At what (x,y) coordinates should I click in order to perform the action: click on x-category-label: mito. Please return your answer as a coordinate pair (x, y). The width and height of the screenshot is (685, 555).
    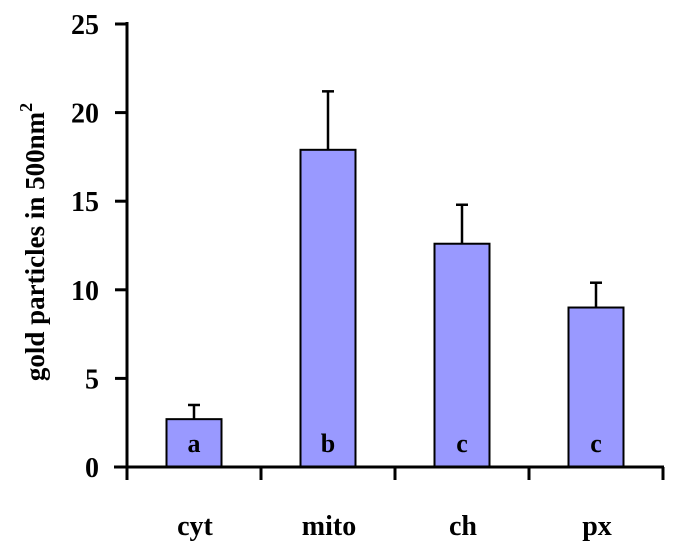
    Looking at the image, I should click on (329, 526).